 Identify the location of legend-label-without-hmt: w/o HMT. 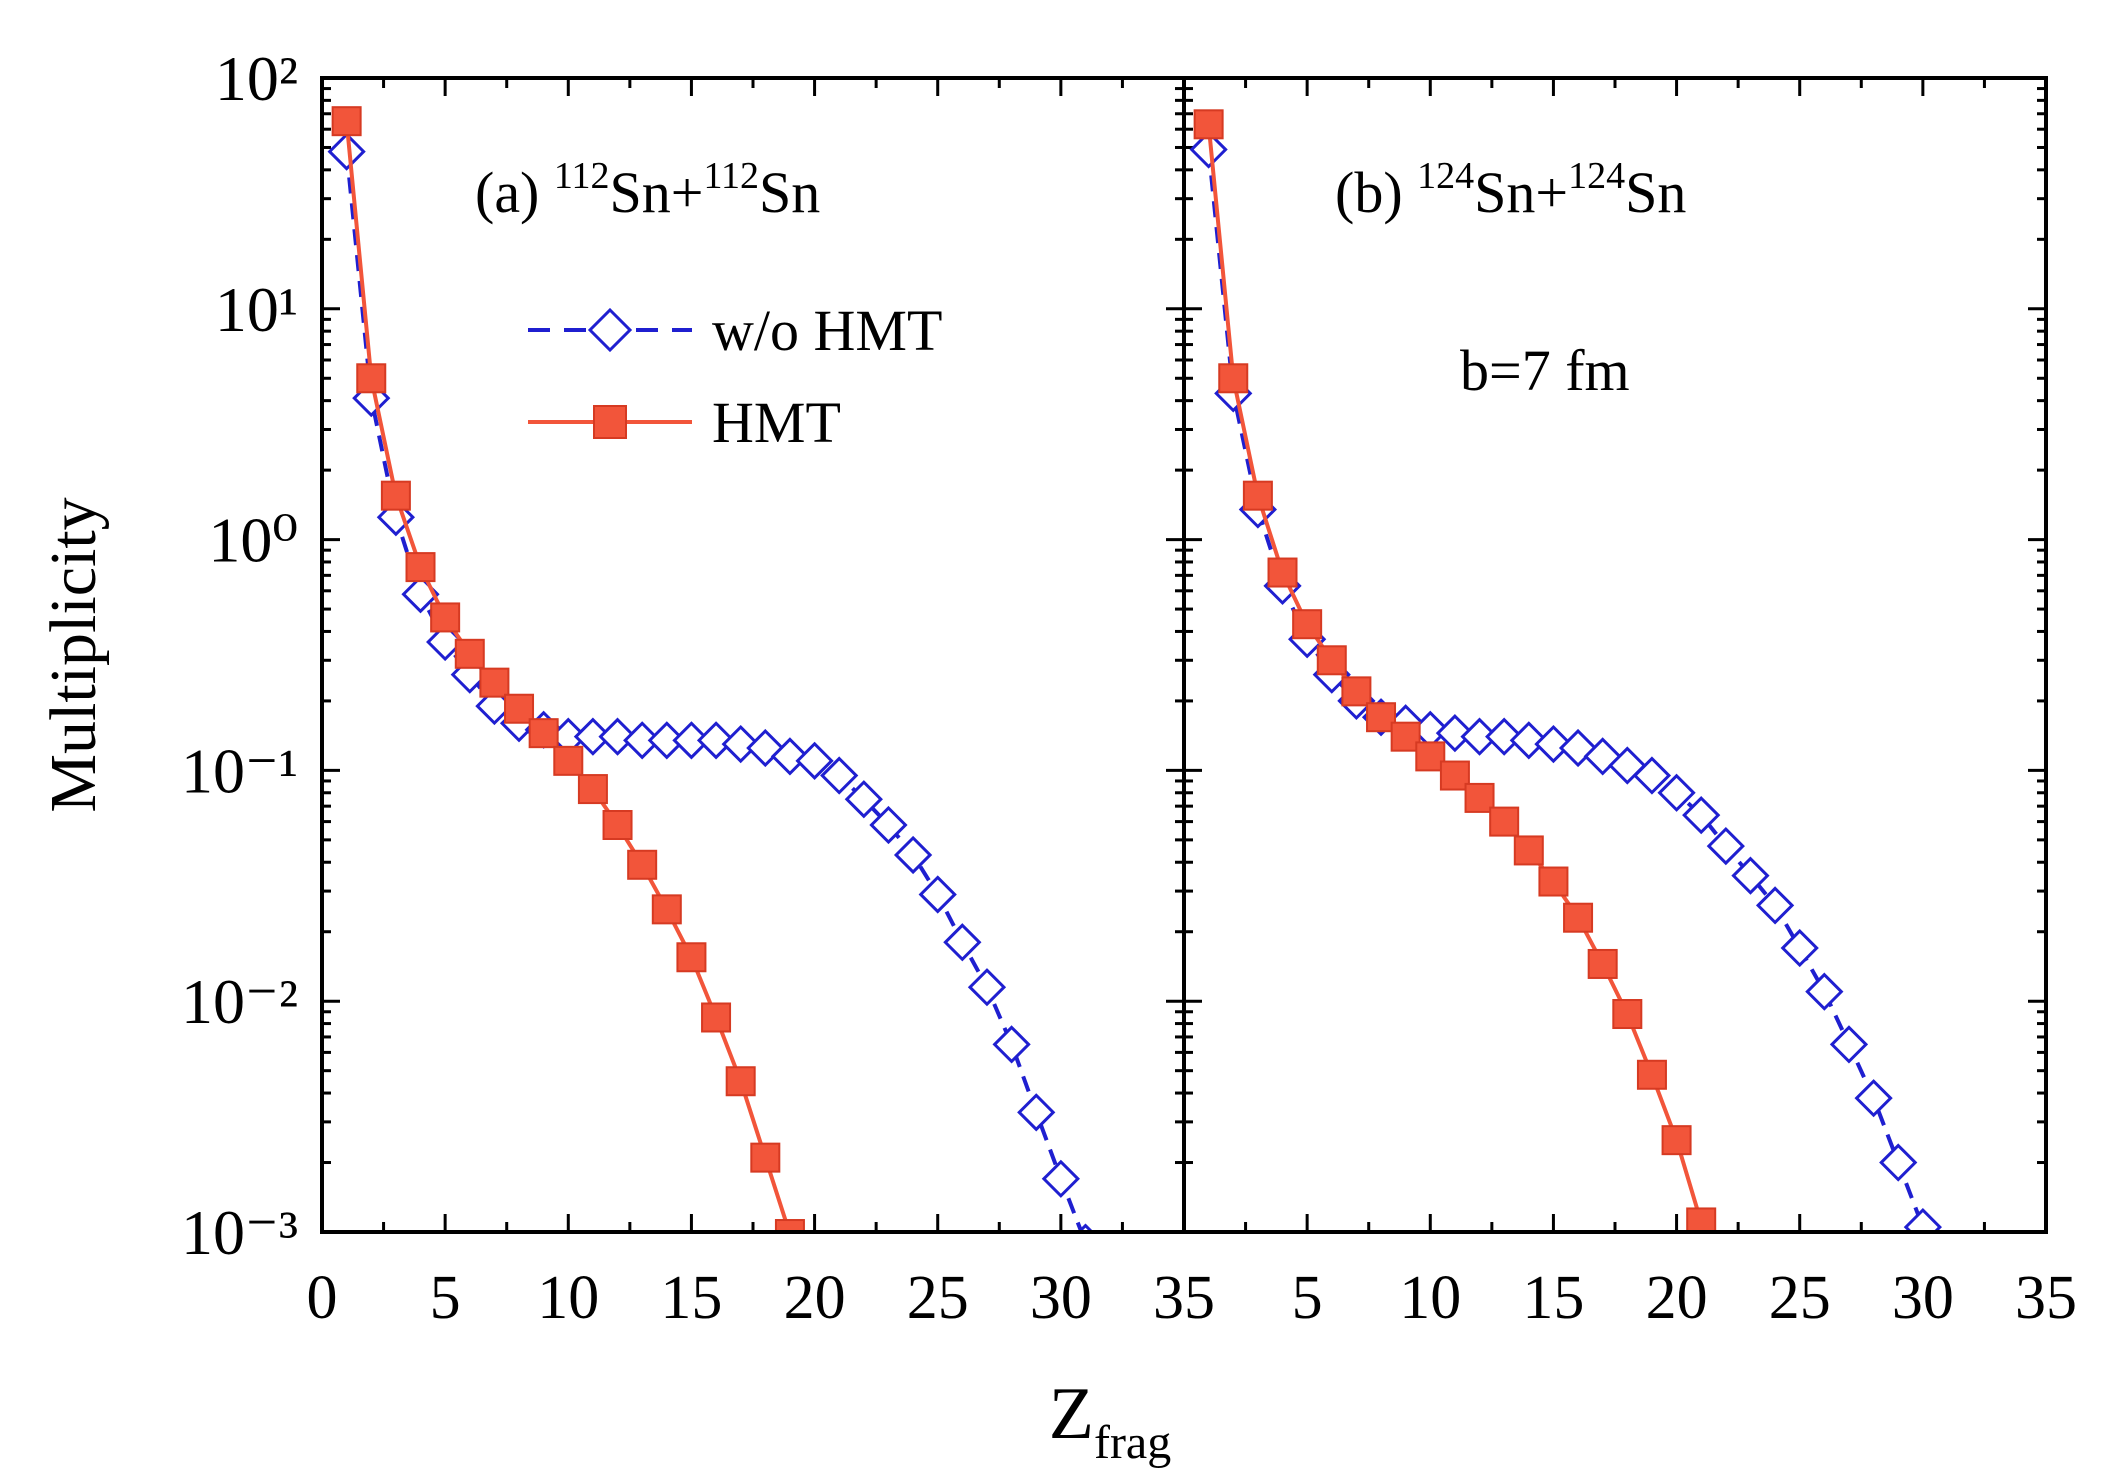
(827, 330).